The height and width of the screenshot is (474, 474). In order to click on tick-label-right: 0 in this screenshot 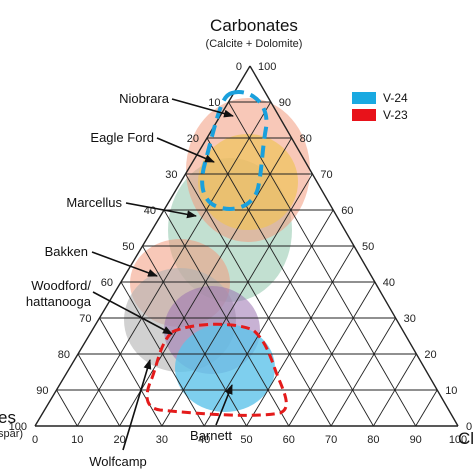, I will do `click(469, 427)`.